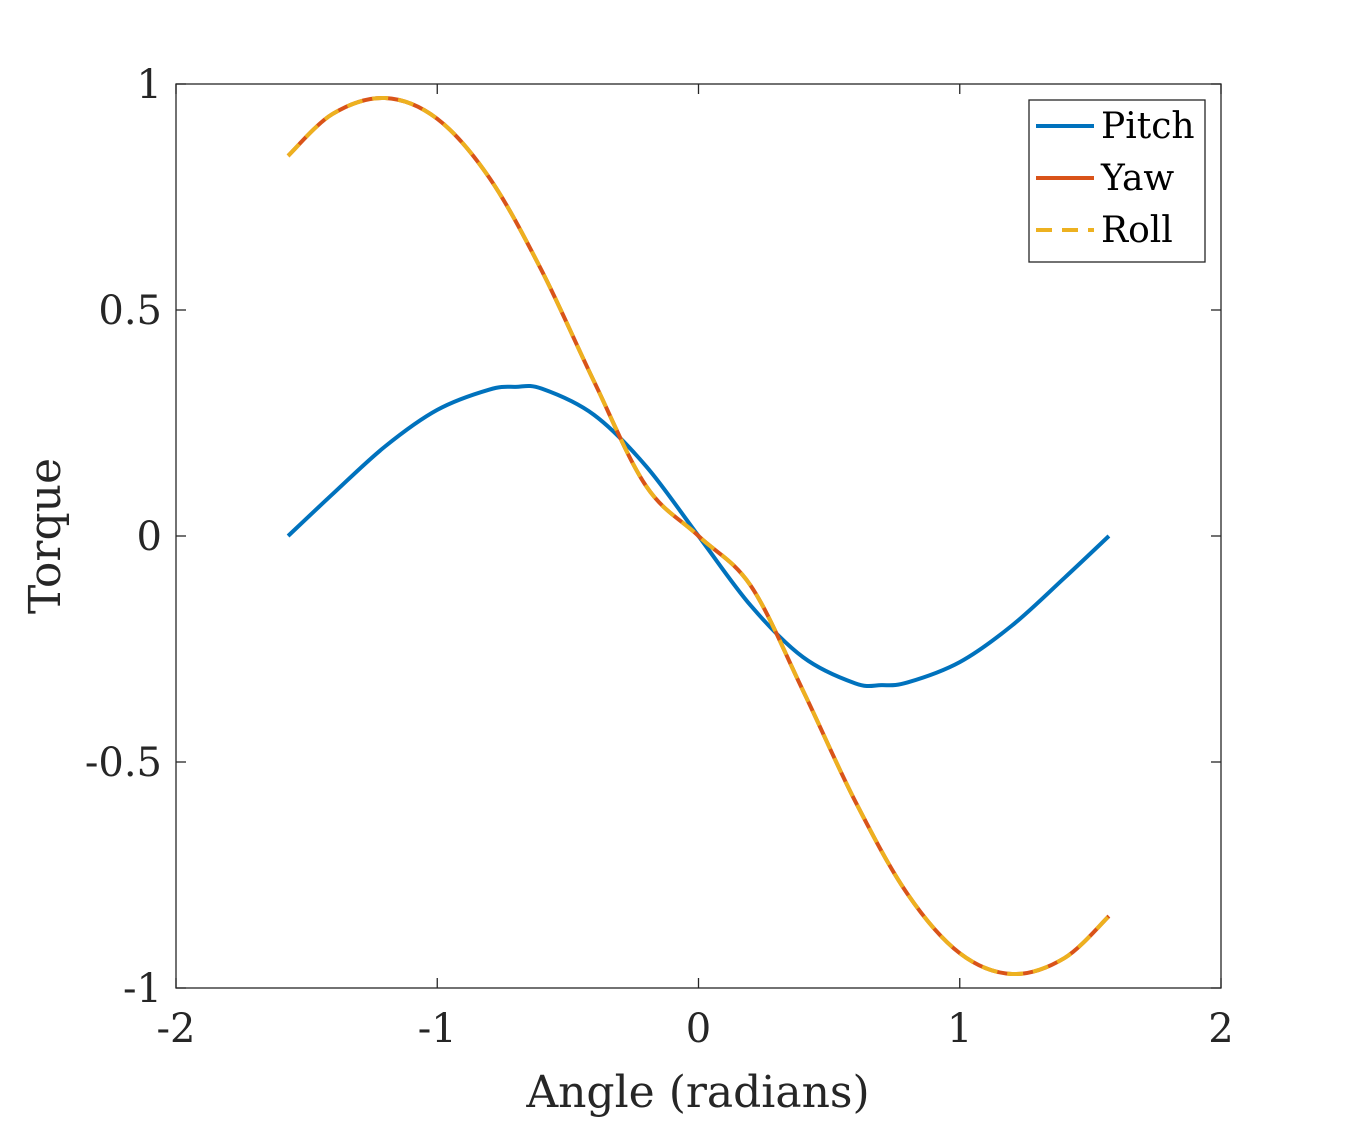  Describe the element at coordinates (697, 1092) in the screenshot. I see `x-axis-title: Angle (radians)` at that location.